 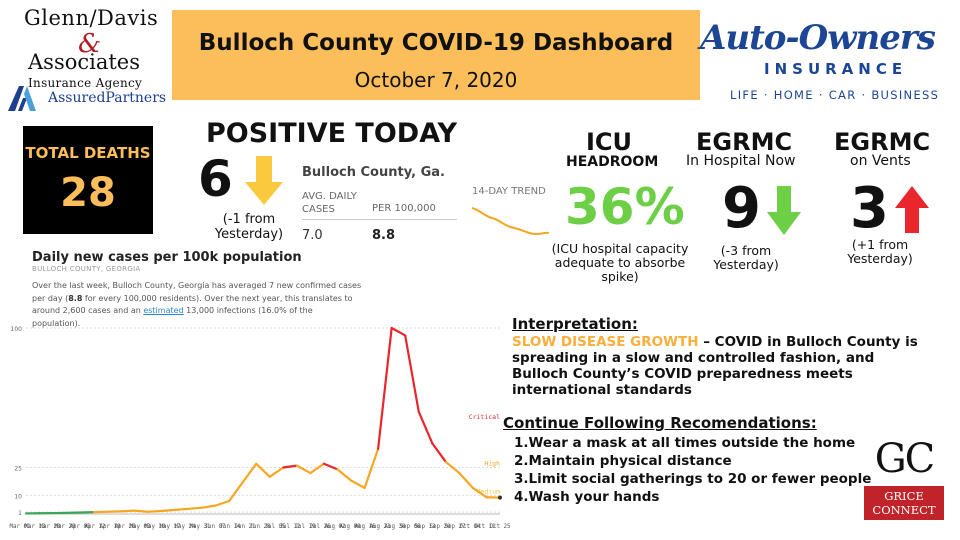 What do you see at coordinates (484, 417) in the screenshot?
I see `threshold-label: Critical` at bounding box center [484, 417].